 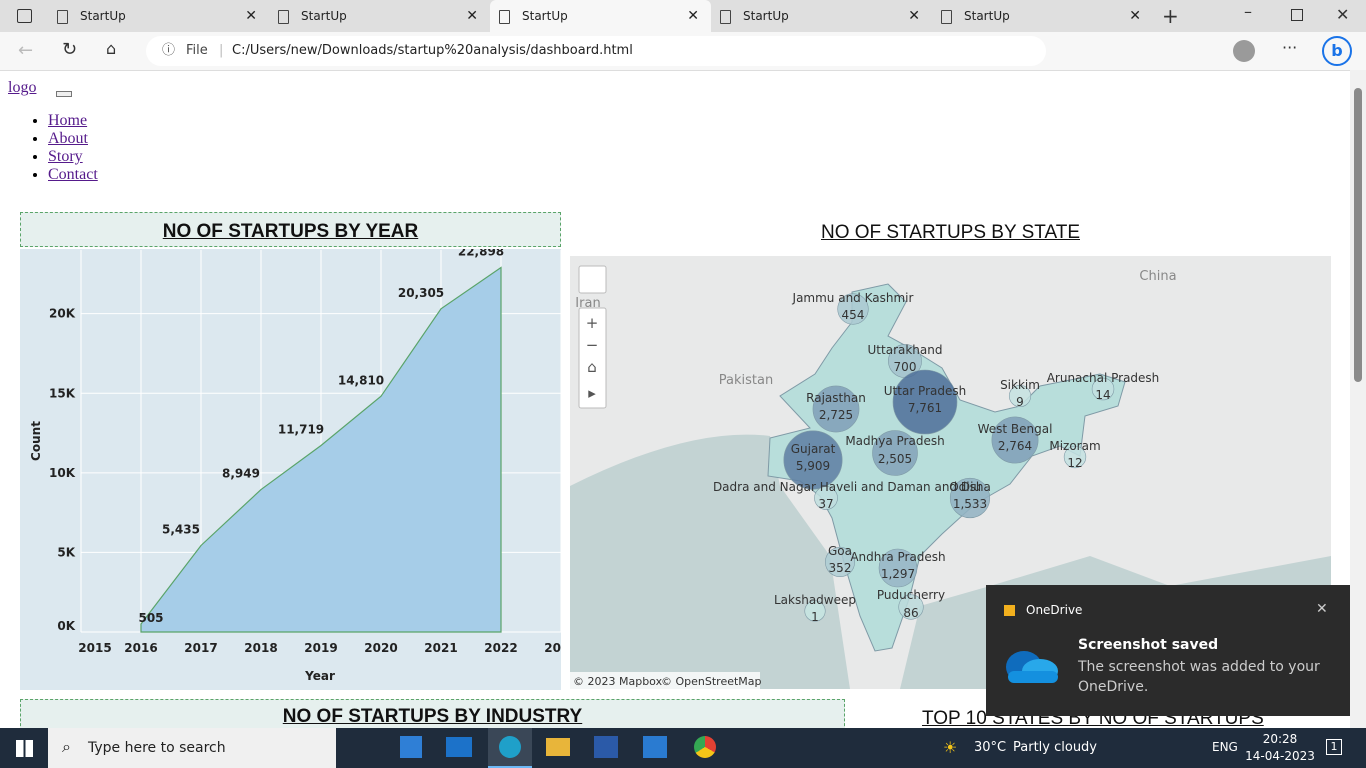 What do you see at coordinates (111, 48) in the screenshot?
I see `home: ⌂` at bounding box center [111, 48].